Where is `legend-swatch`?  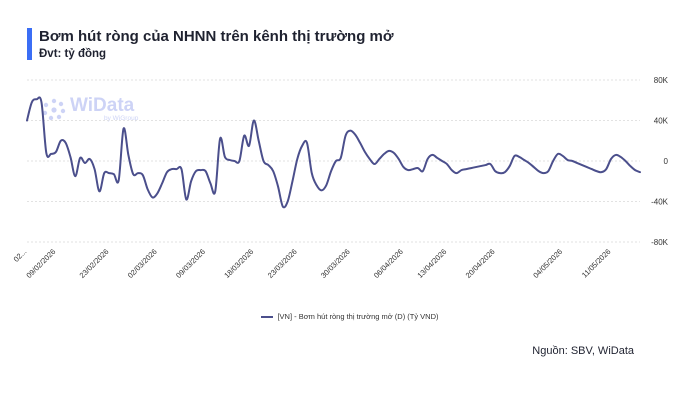 legend-swatch is located at coordinates (267, 317).